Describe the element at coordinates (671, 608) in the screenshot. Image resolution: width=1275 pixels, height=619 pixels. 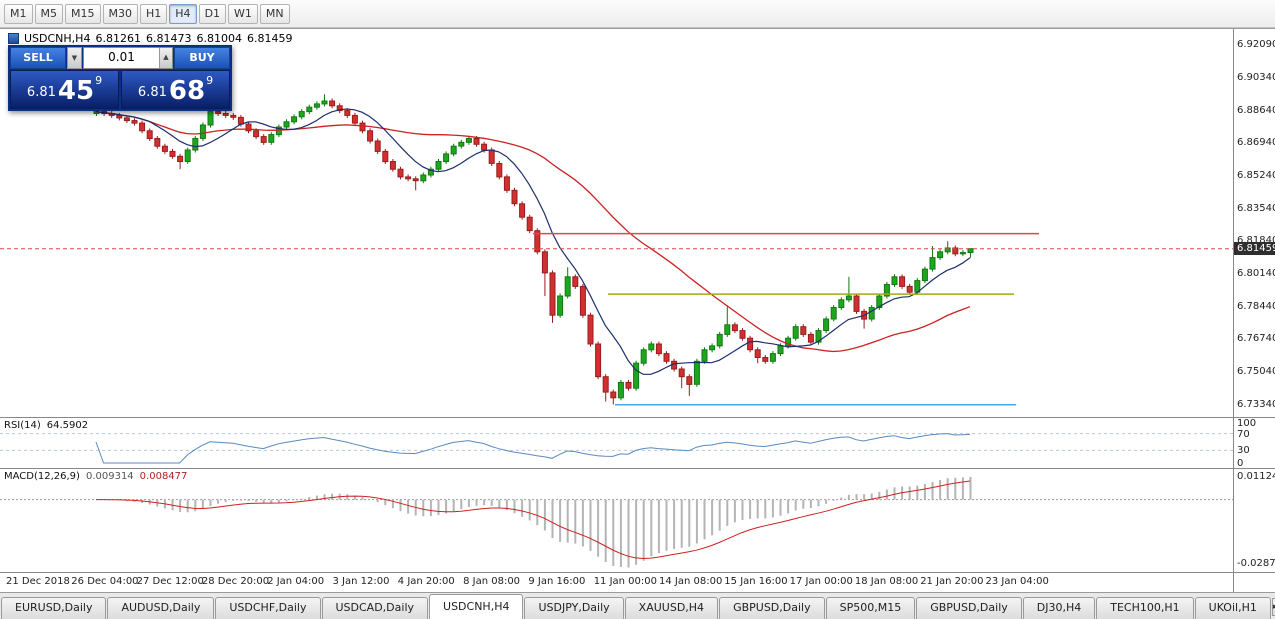
I see `chart-tab-xauusd-h4: XAUUSD,H4` at that location.